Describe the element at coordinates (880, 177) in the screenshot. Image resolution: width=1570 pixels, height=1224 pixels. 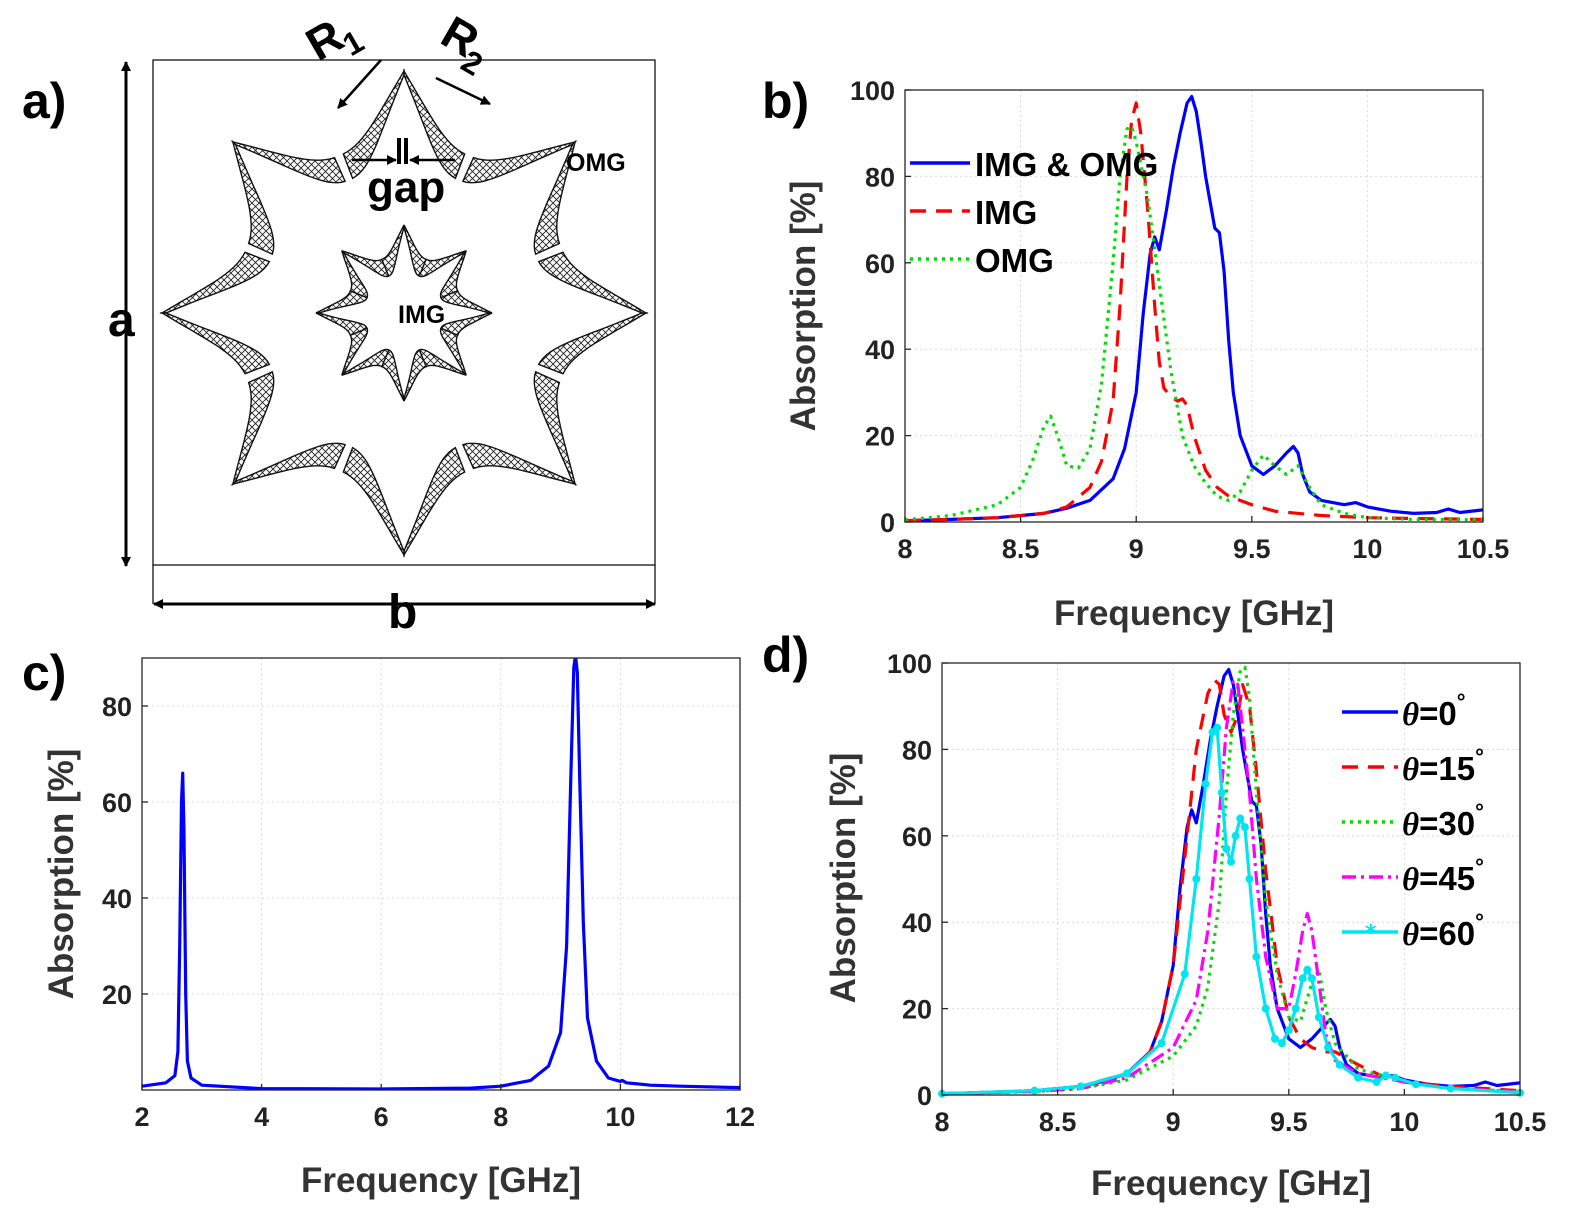
I see `chart-b-ytick-label: 80` at that location.